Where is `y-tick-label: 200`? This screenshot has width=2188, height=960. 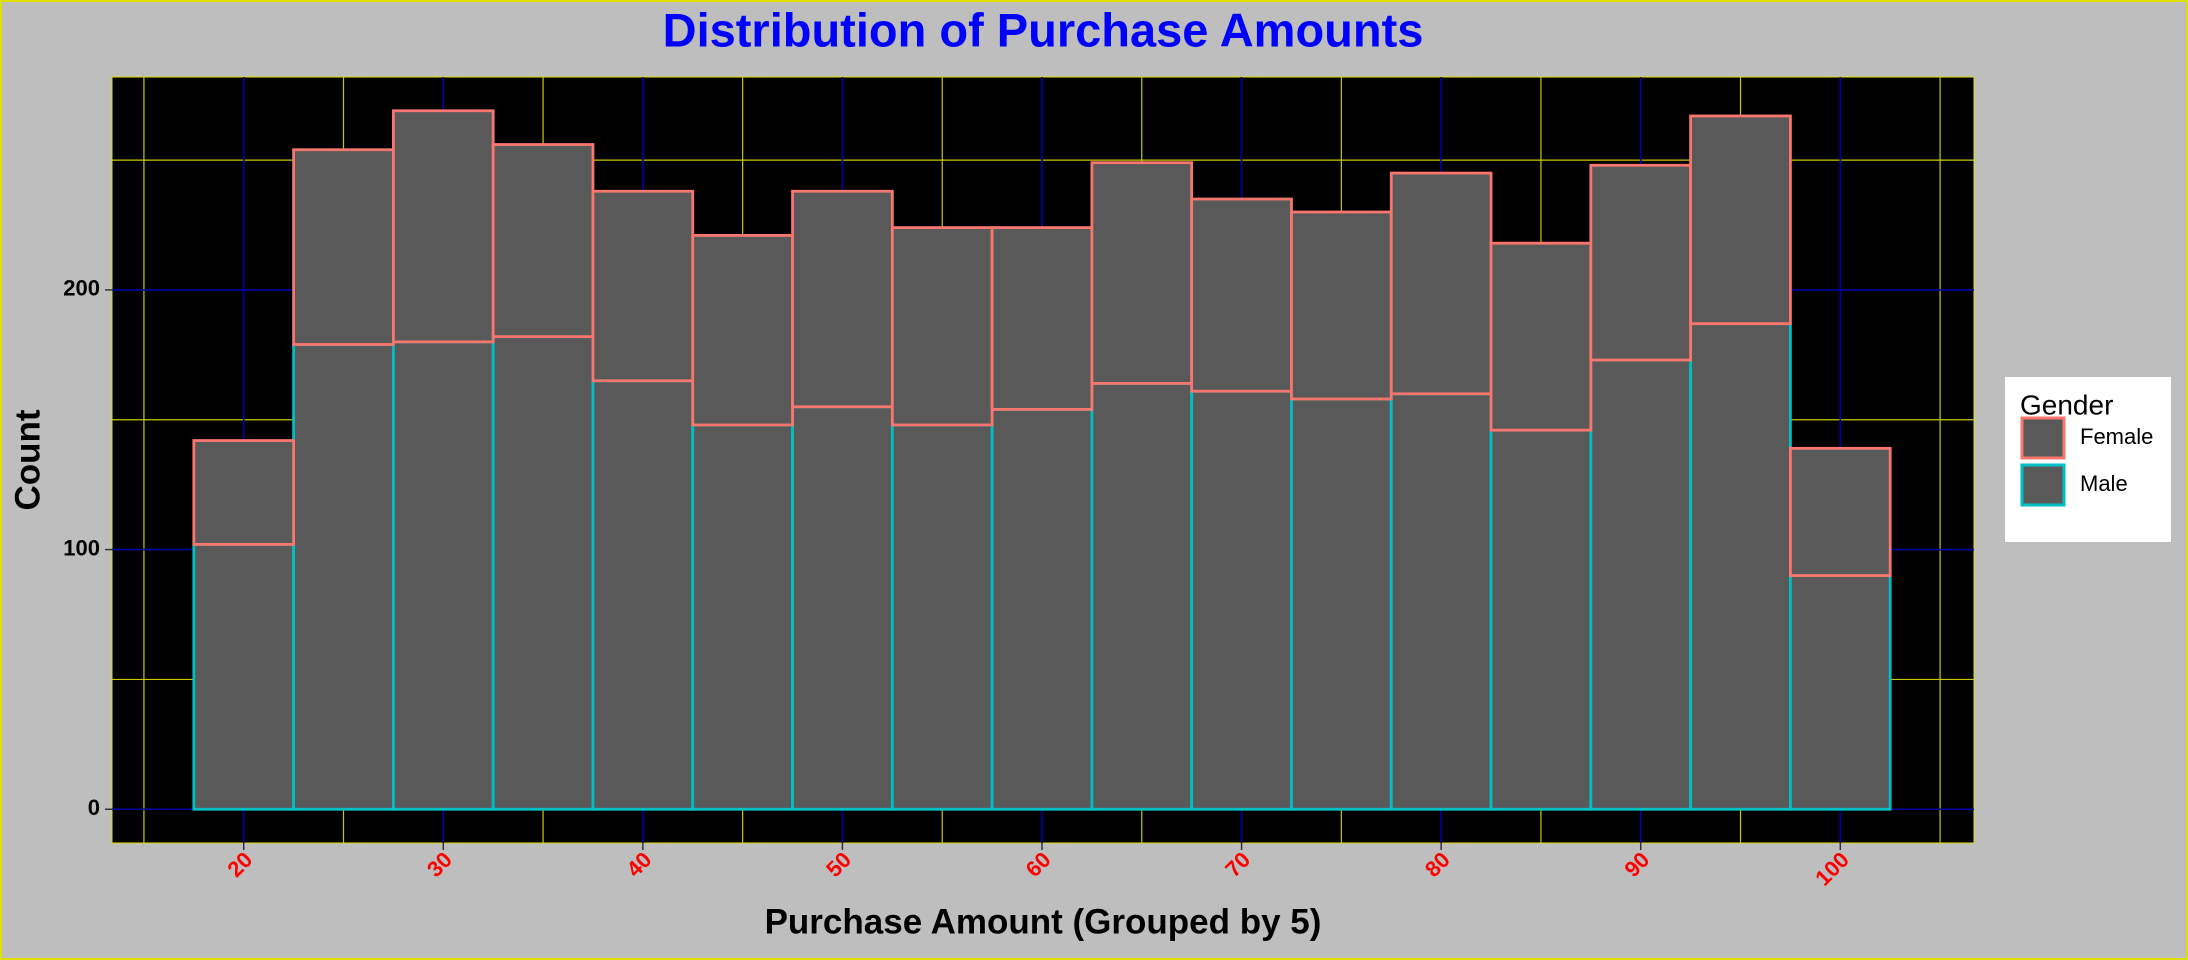
y-tick-label: 200 is located at coordinates (81, 288).